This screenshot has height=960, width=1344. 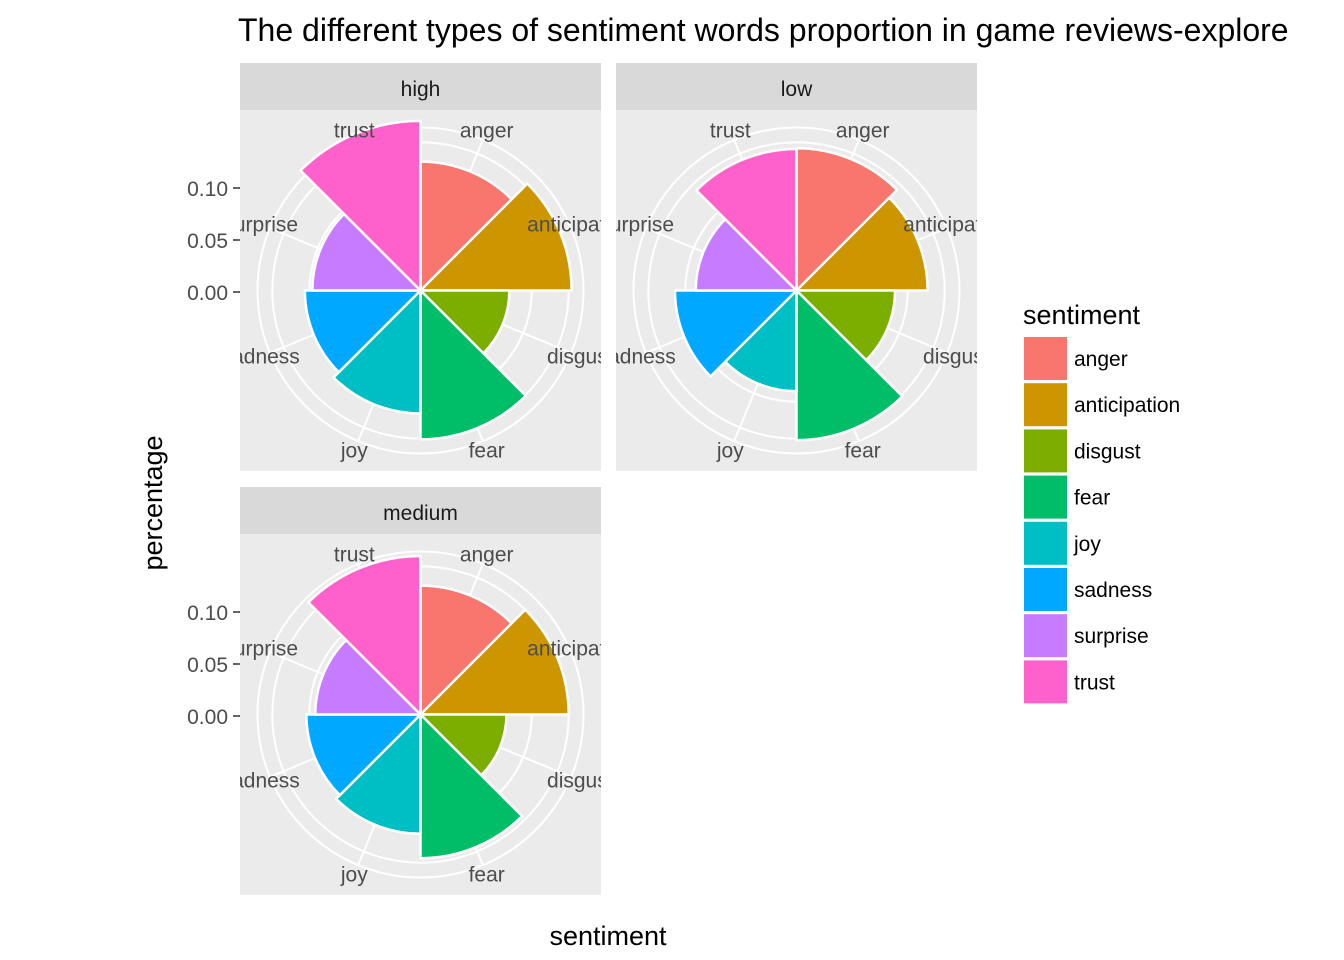 I want to click on legend-label-sadness: sadness, so click(x=1113, y=590).